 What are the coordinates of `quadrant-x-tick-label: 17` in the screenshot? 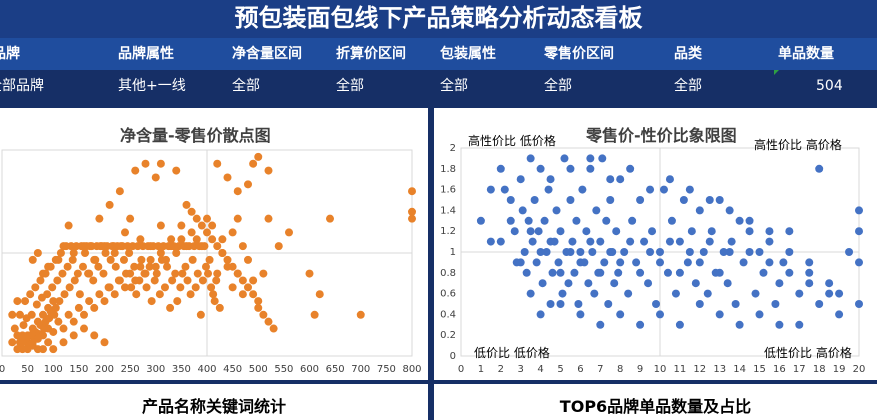 It's located at (799, 369).